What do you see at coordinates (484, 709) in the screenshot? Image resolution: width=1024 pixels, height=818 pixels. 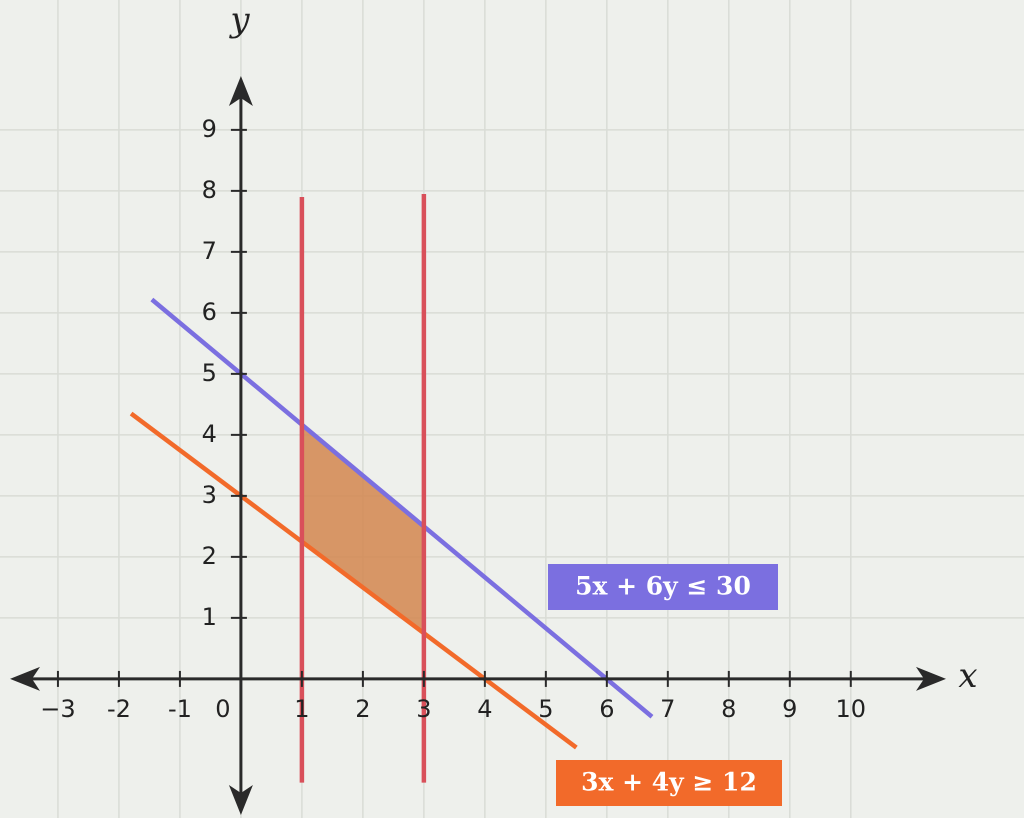 I see `x-tick-label: 4` at bounding box center [484, 709].